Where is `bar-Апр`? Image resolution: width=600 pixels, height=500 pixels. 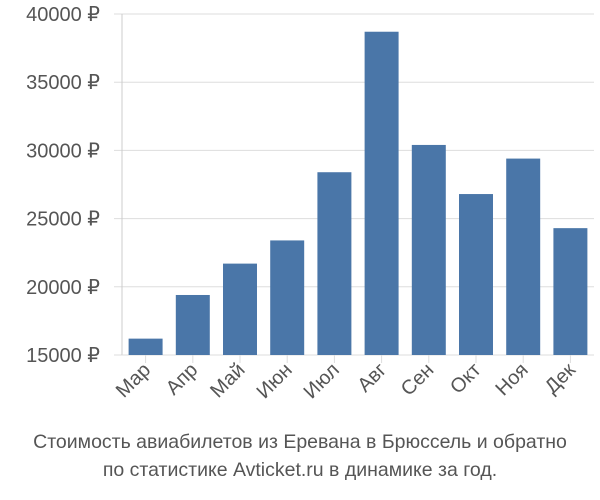 bar-Апр is located at coordinates (192, 324).